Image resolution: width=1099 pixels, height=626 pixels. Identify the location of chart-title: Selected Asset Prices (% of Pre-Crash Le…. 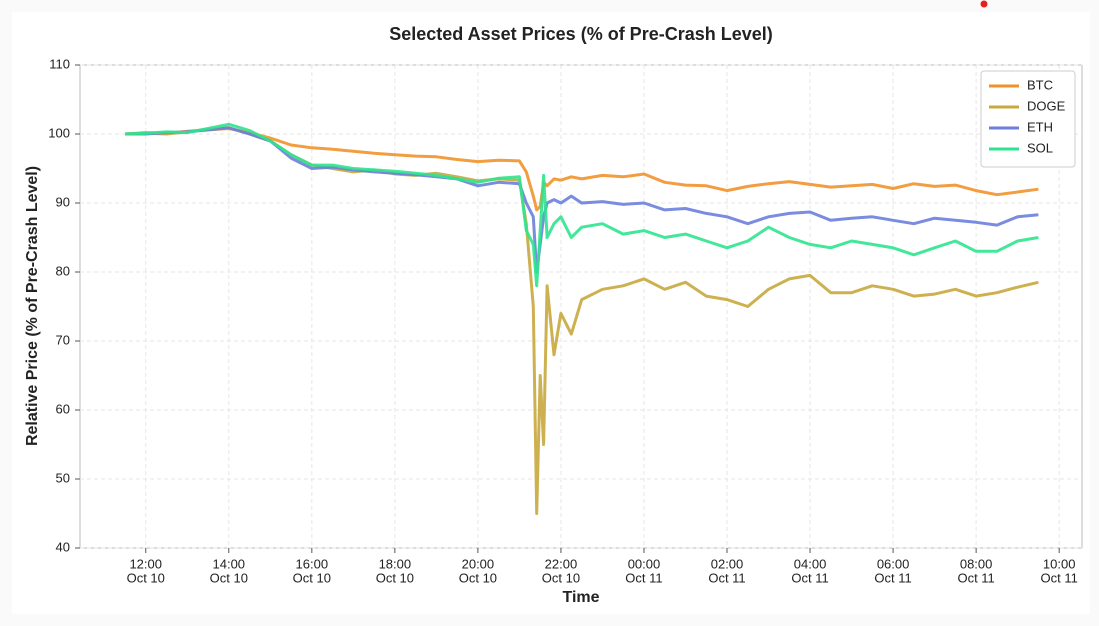
(581, 34).